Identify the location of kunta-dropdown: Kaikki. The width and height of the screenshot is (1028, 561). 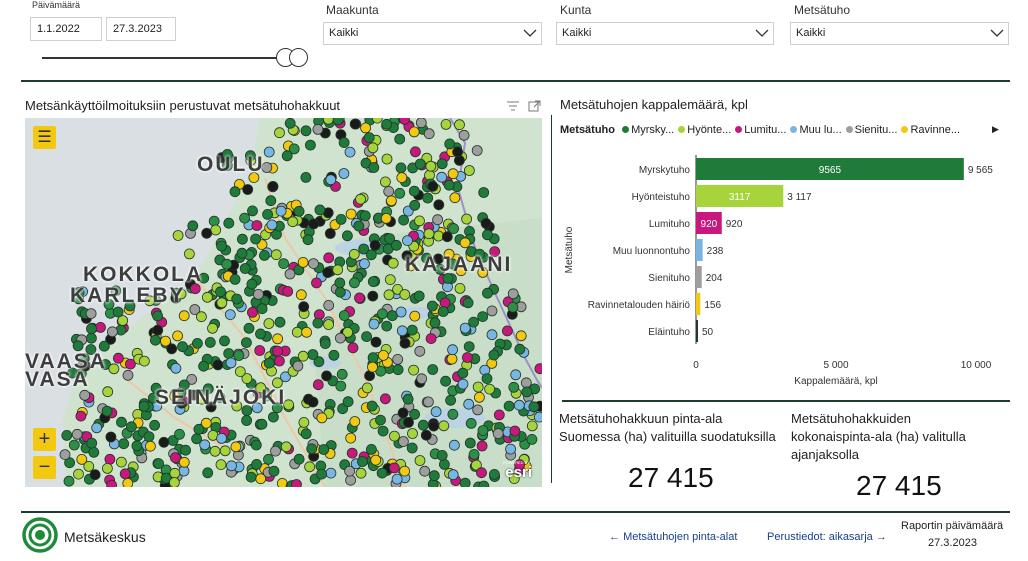
(665, 33).